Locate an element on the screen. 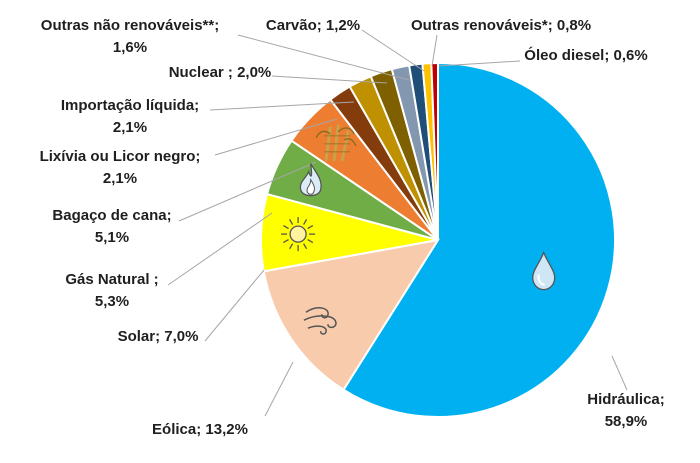 The width and height of the screenshot is (700, 463). data-label-oleo-diesel: Óleo diesel; 0,6% is located at coordinates (585, 55).